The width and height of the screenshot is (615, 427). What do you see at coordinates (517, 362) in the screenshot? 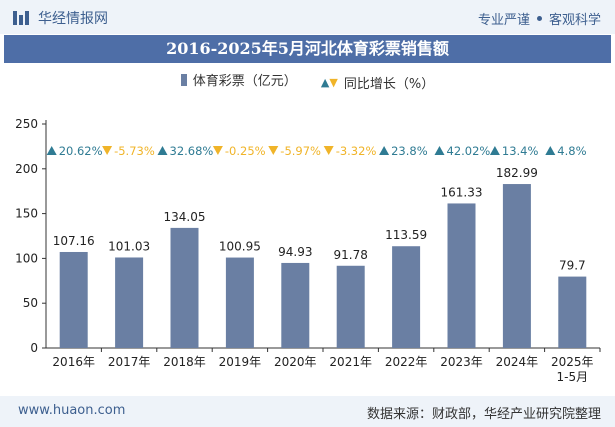
I see `x-tick-label: 2024年` at bounding box center [517, 362].